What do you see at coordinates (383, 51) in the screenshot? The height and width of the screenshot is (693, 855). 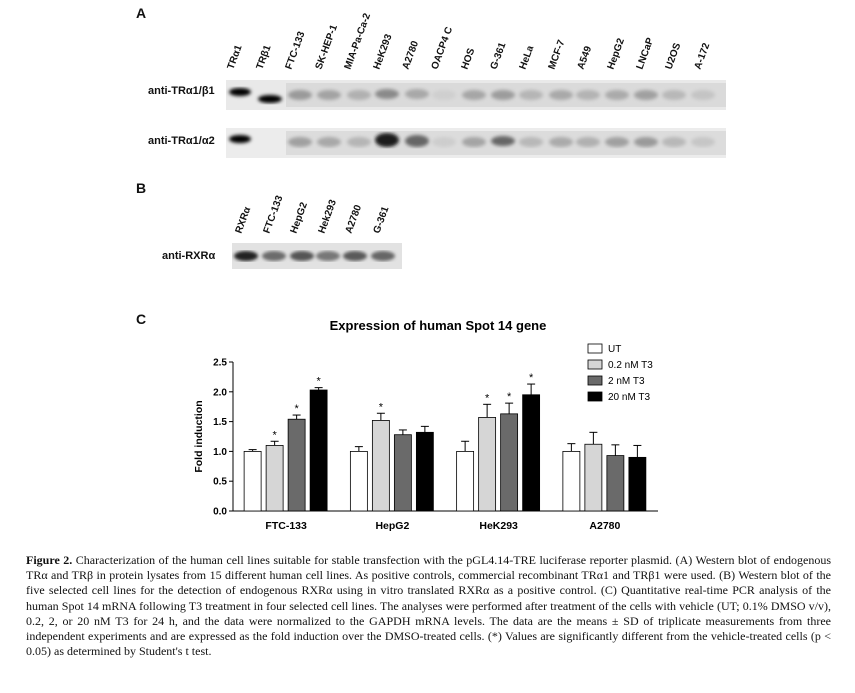 I see `lane-label-a-5: HeK293` at bounding box center [383, 51].